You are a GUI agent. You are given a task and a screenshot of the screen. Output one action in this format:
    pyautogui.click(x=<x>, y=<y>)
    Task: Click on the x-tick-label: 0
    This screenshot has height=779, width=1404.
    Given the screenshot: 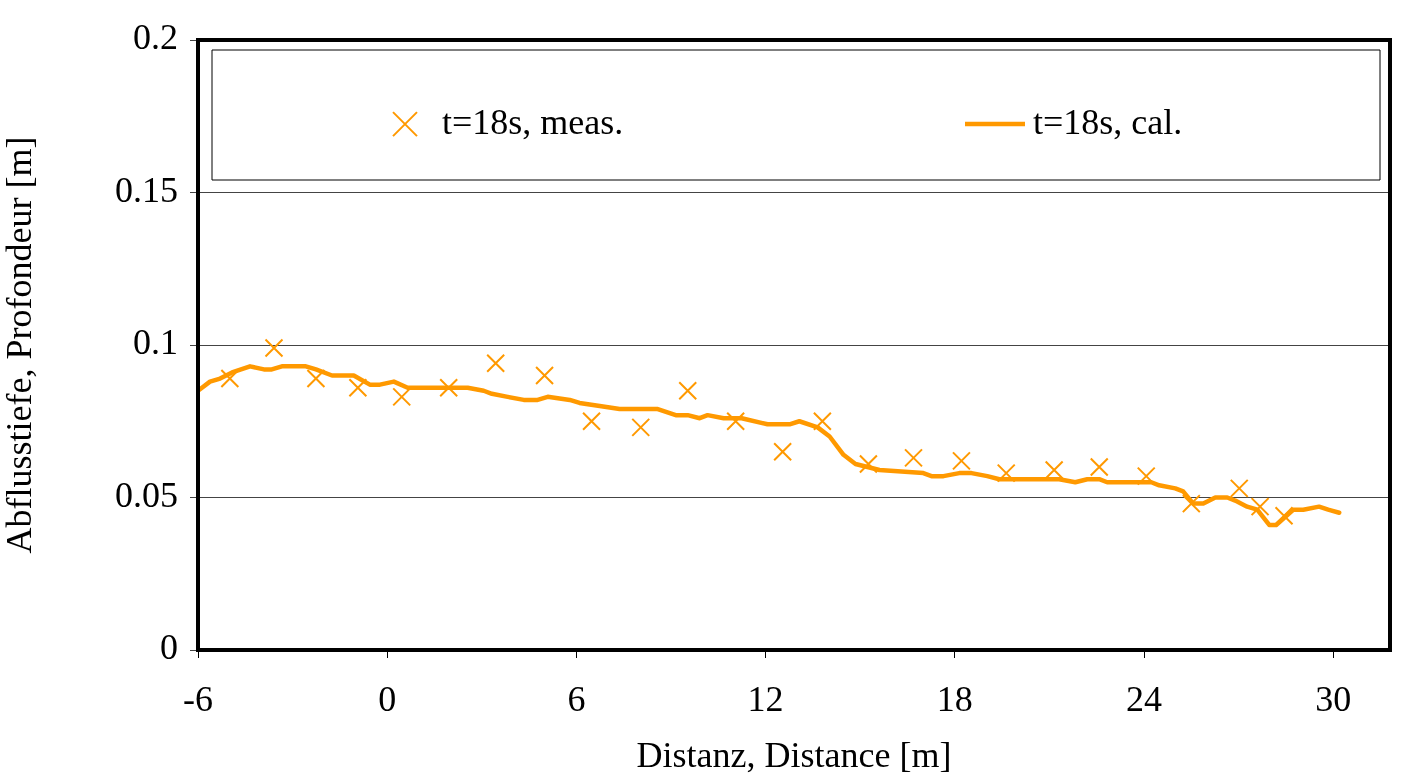 What is the action you would take?
    pyautogui.click(x=387, y=699)
    